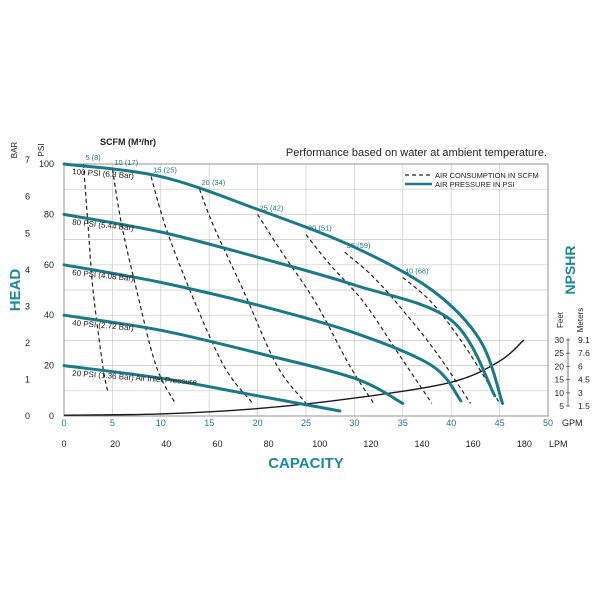  What do you see at coordinates (572, 423) in the screenshot?
I see `gpm-unit-label: GPM` at bounding box center [572, 423].